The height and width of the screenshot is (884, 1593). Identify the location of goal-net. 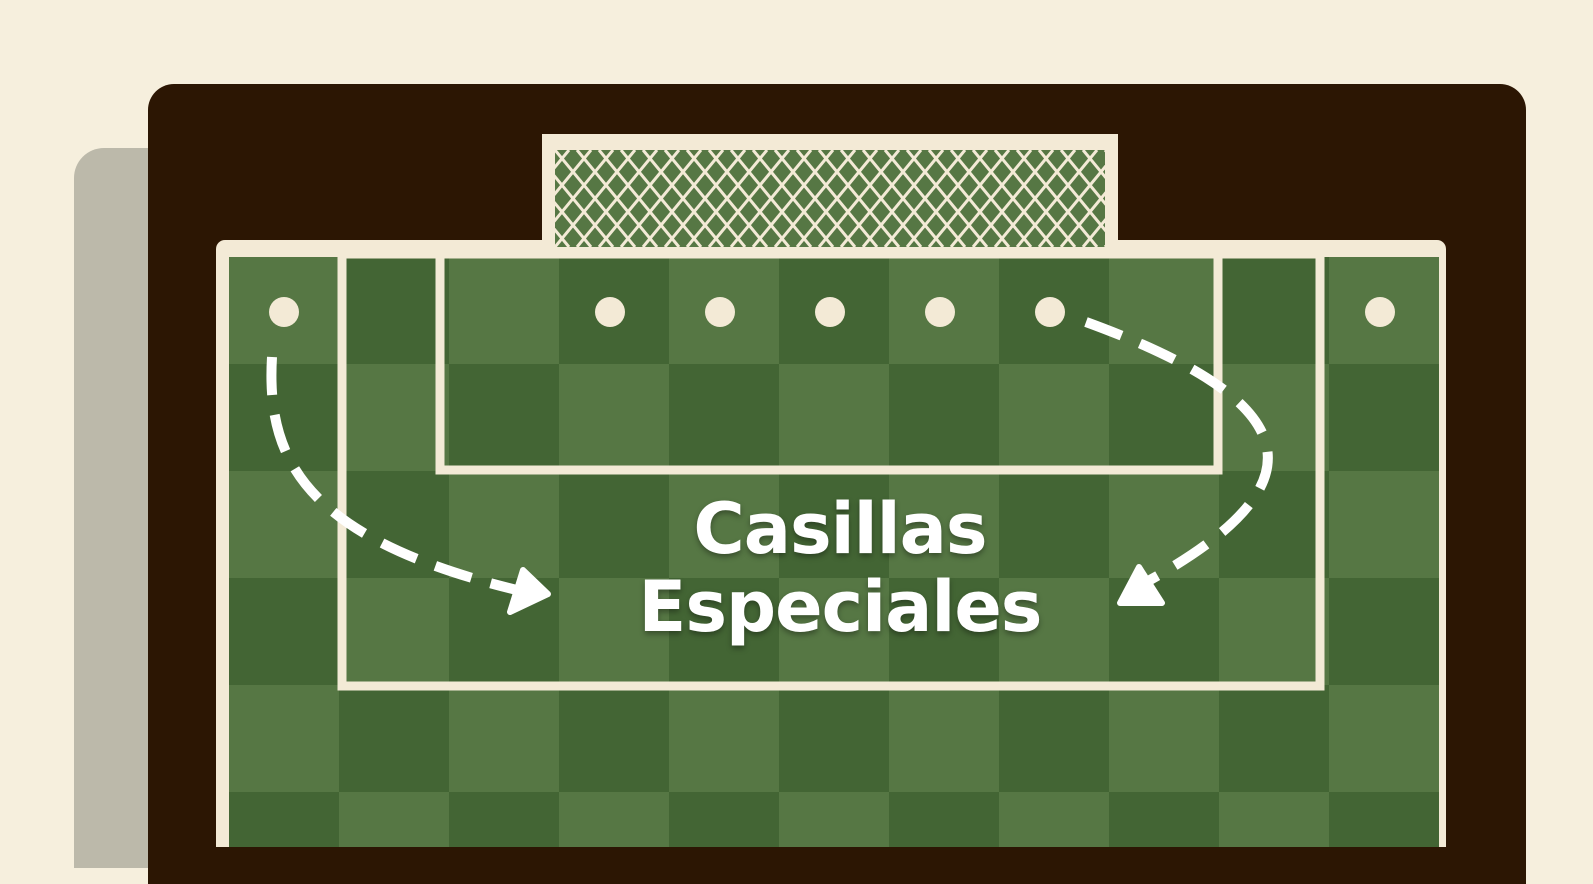
(892, 198).